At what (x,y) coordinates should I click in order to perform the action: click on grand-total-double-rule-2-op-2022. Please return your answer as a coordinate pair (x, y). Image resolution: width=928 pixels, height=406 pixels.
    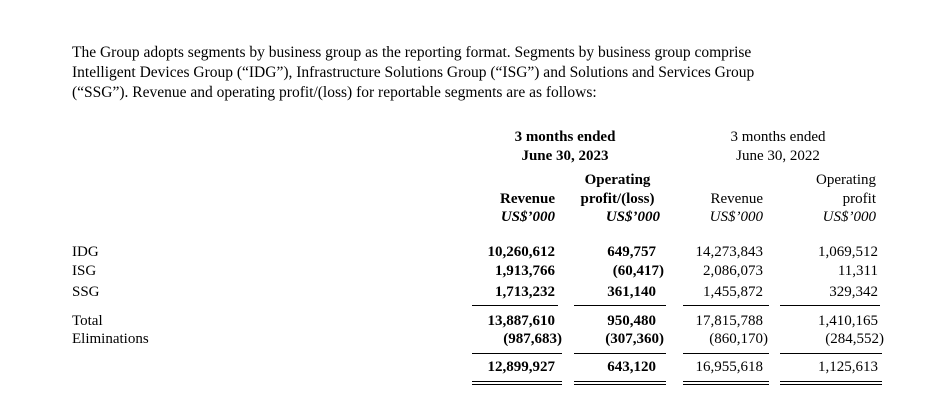
    Looking at the image, I should click on (831, 384).